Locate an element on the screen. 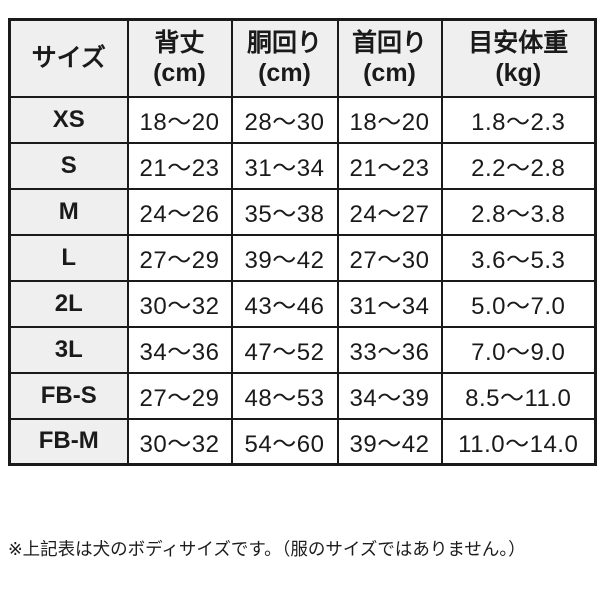  table-row-l: L 27〜29 39〜42 27〜30 3.6〜5.3 is located at coordinates (302, 257).